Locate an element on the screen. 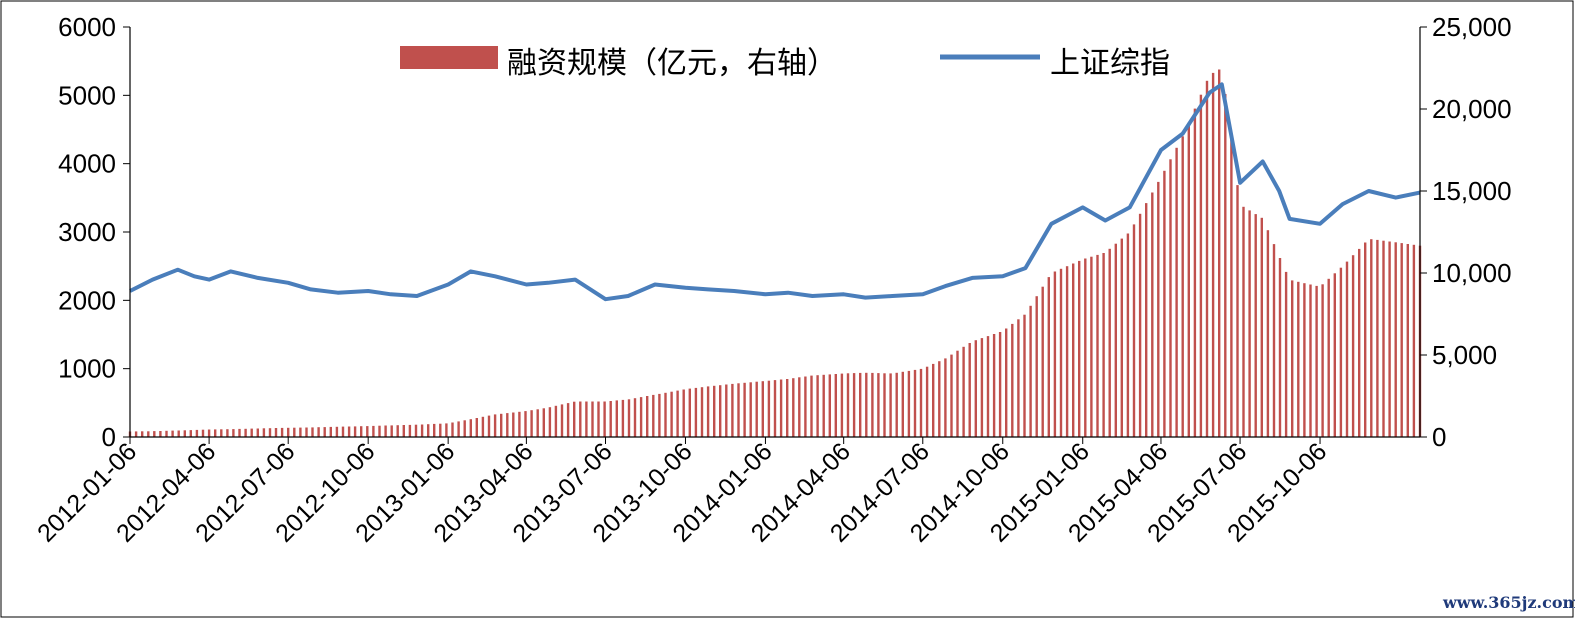  y-right-tick-label: 5,000 is located at coordinates (1464, 355).